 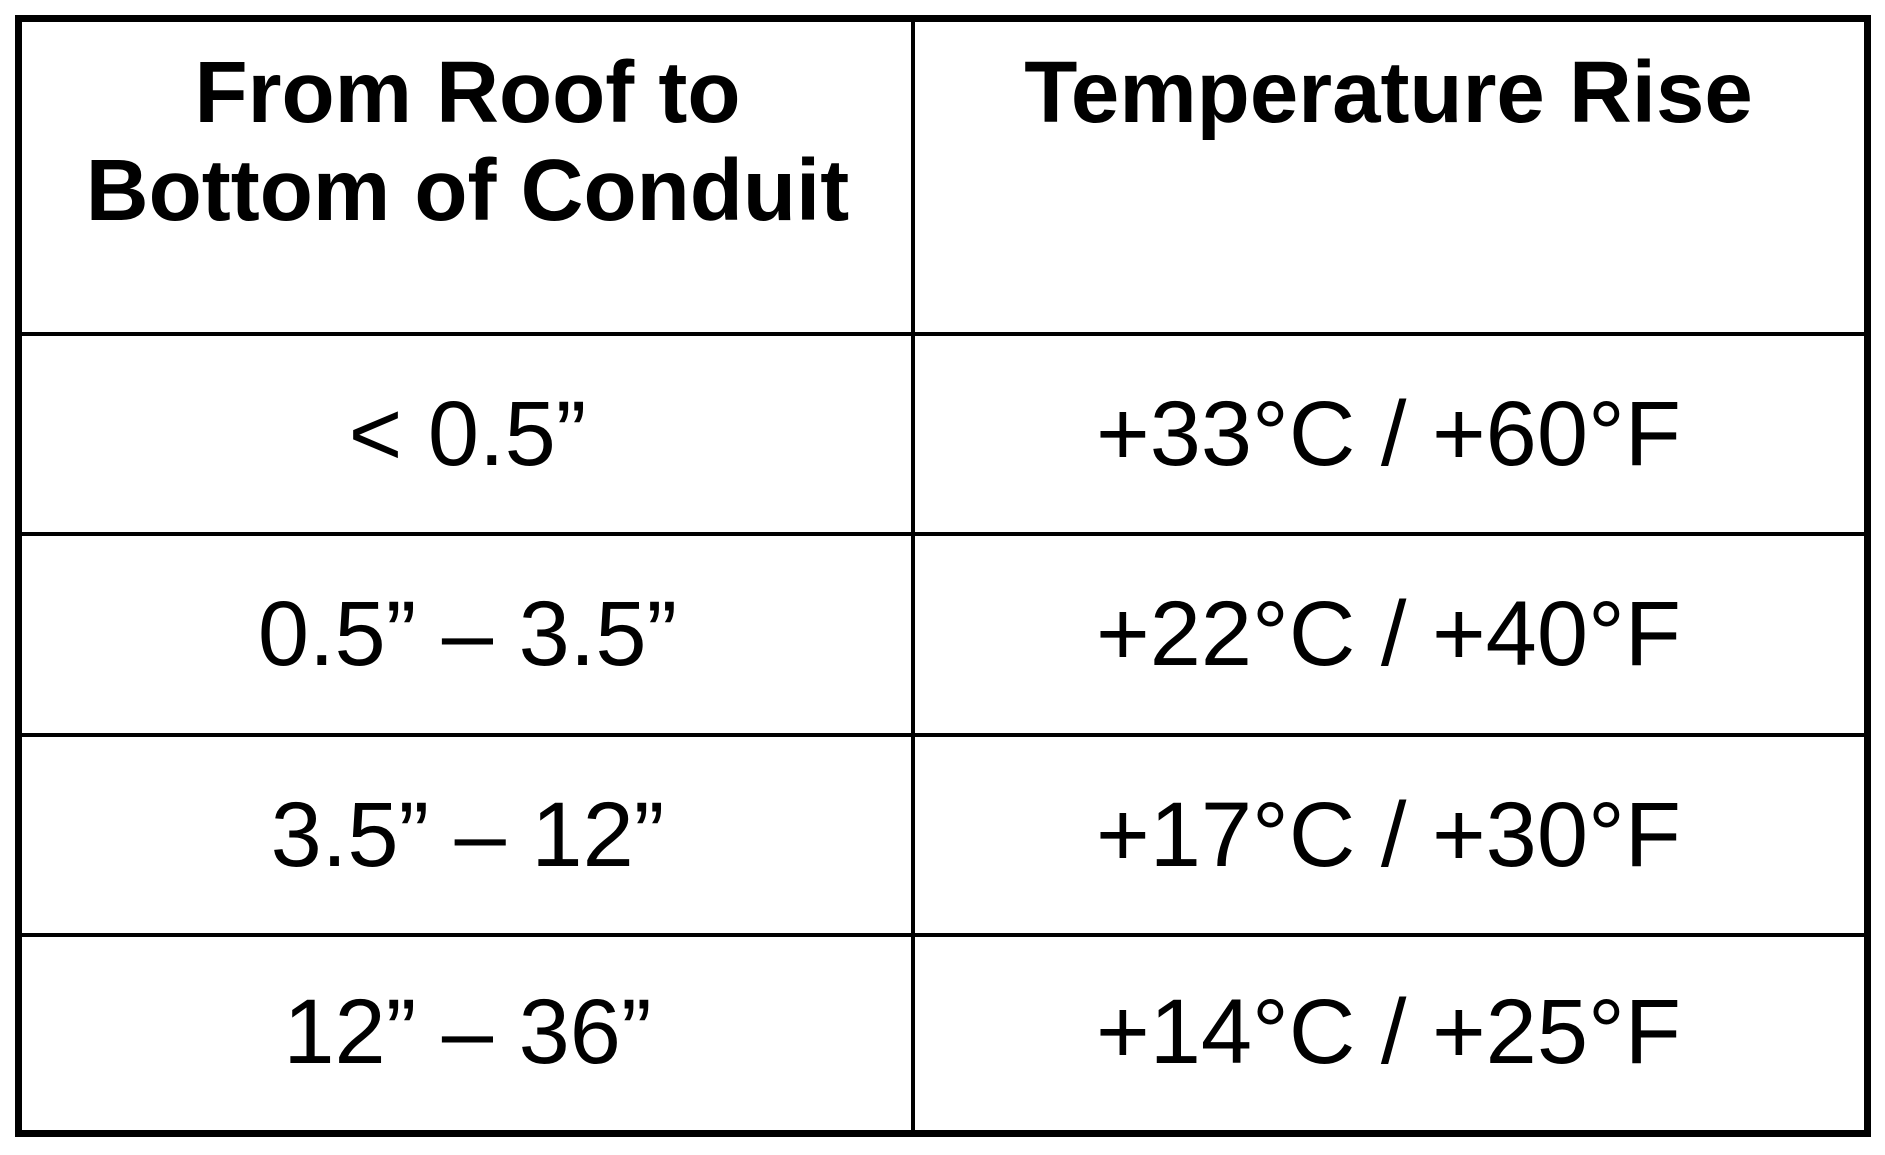 I want to click on header-cell: From Roof to Bottom of Conduit, so click(x=467, y=141).